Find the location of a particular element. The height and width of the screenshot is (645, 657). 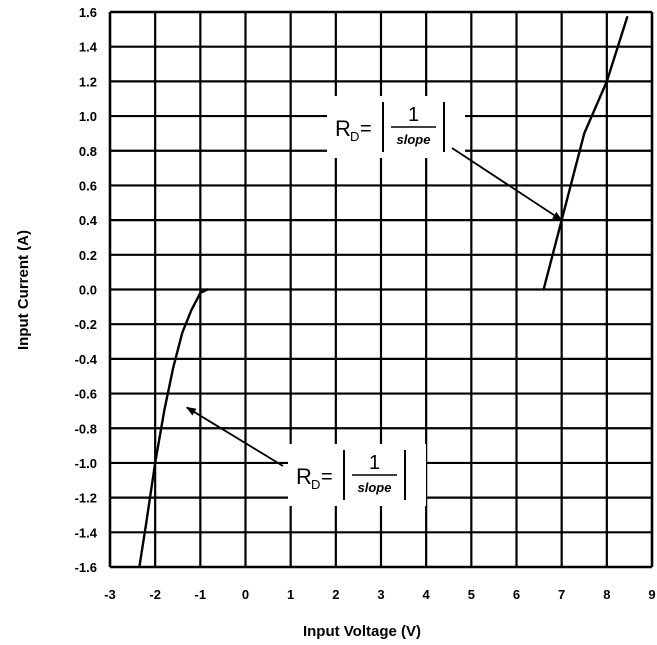

y-tick-label: 1.0 is located at coordinates (88, 116).